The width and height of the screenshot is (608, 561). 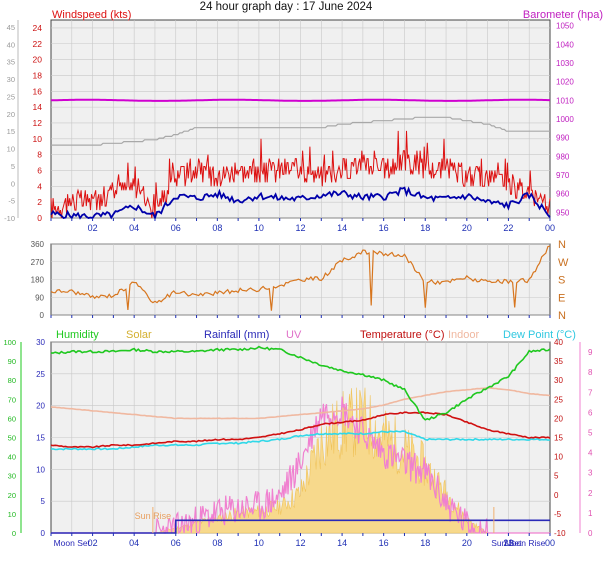 I want to click on barometer-tick: 950, so click(x=563, y=212).